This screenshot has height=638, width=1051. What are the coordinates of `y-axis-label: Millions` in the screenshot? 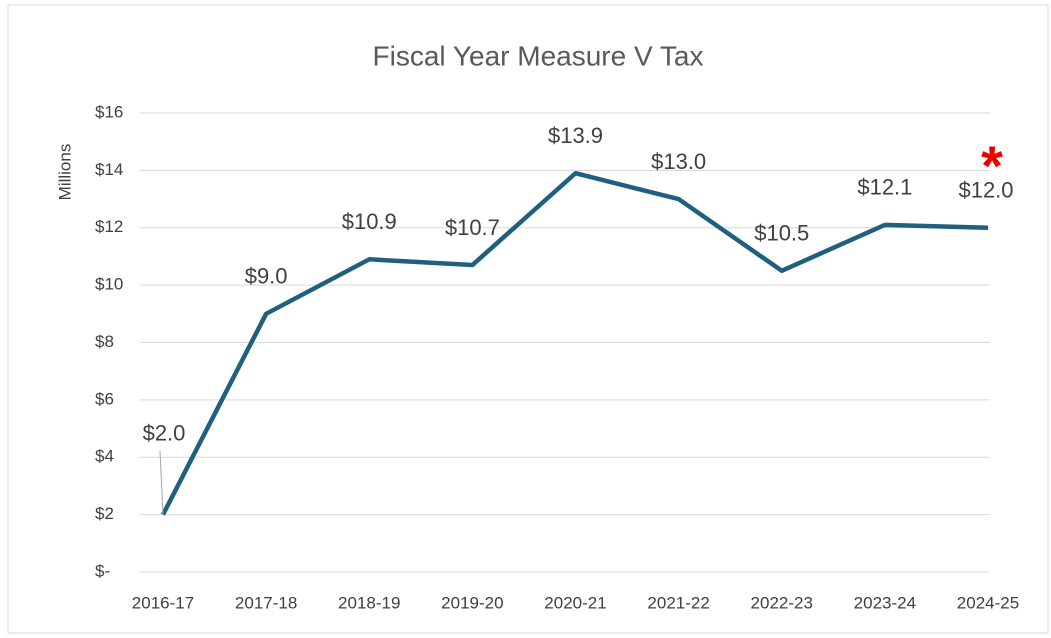 It's located at (64, 172).